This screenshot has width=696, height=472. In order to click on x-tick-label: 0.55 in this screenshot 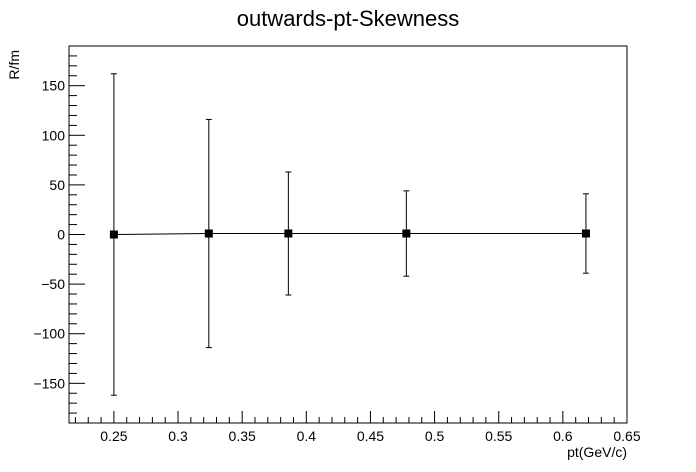, I will do `click(498, 436)`.